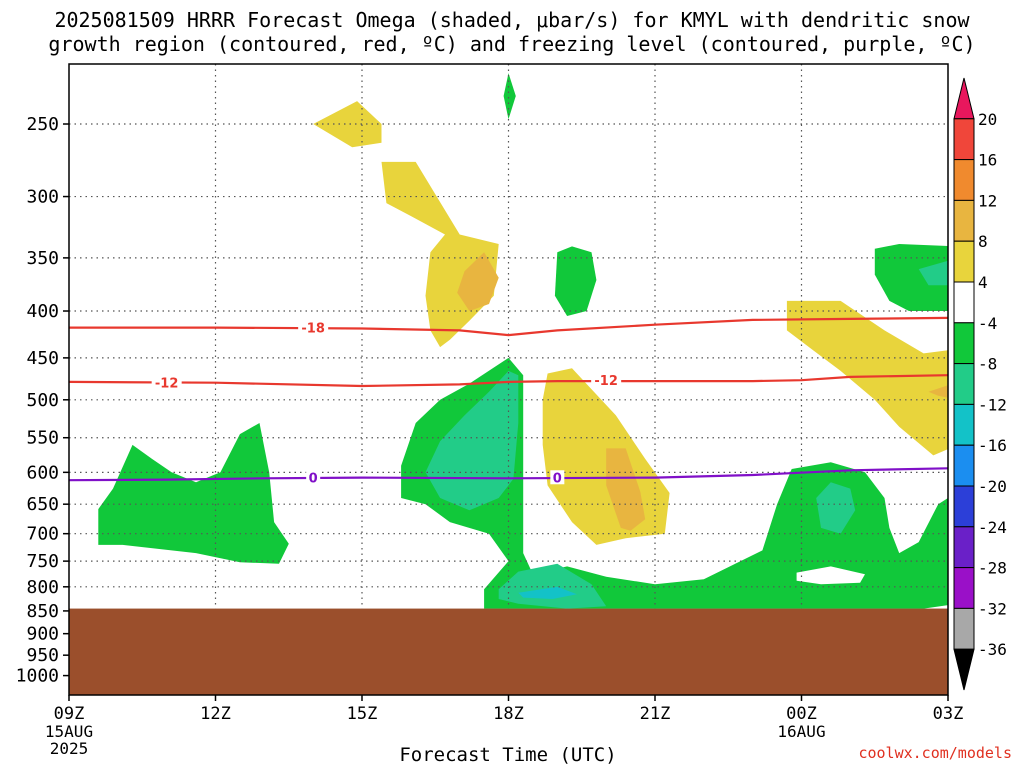 Image resolution: width=1024 pixels, height=768 pixels. Describe the element at coordinates (42, 655) in the screenshot. I see `y-tick-label: 950` at that location.